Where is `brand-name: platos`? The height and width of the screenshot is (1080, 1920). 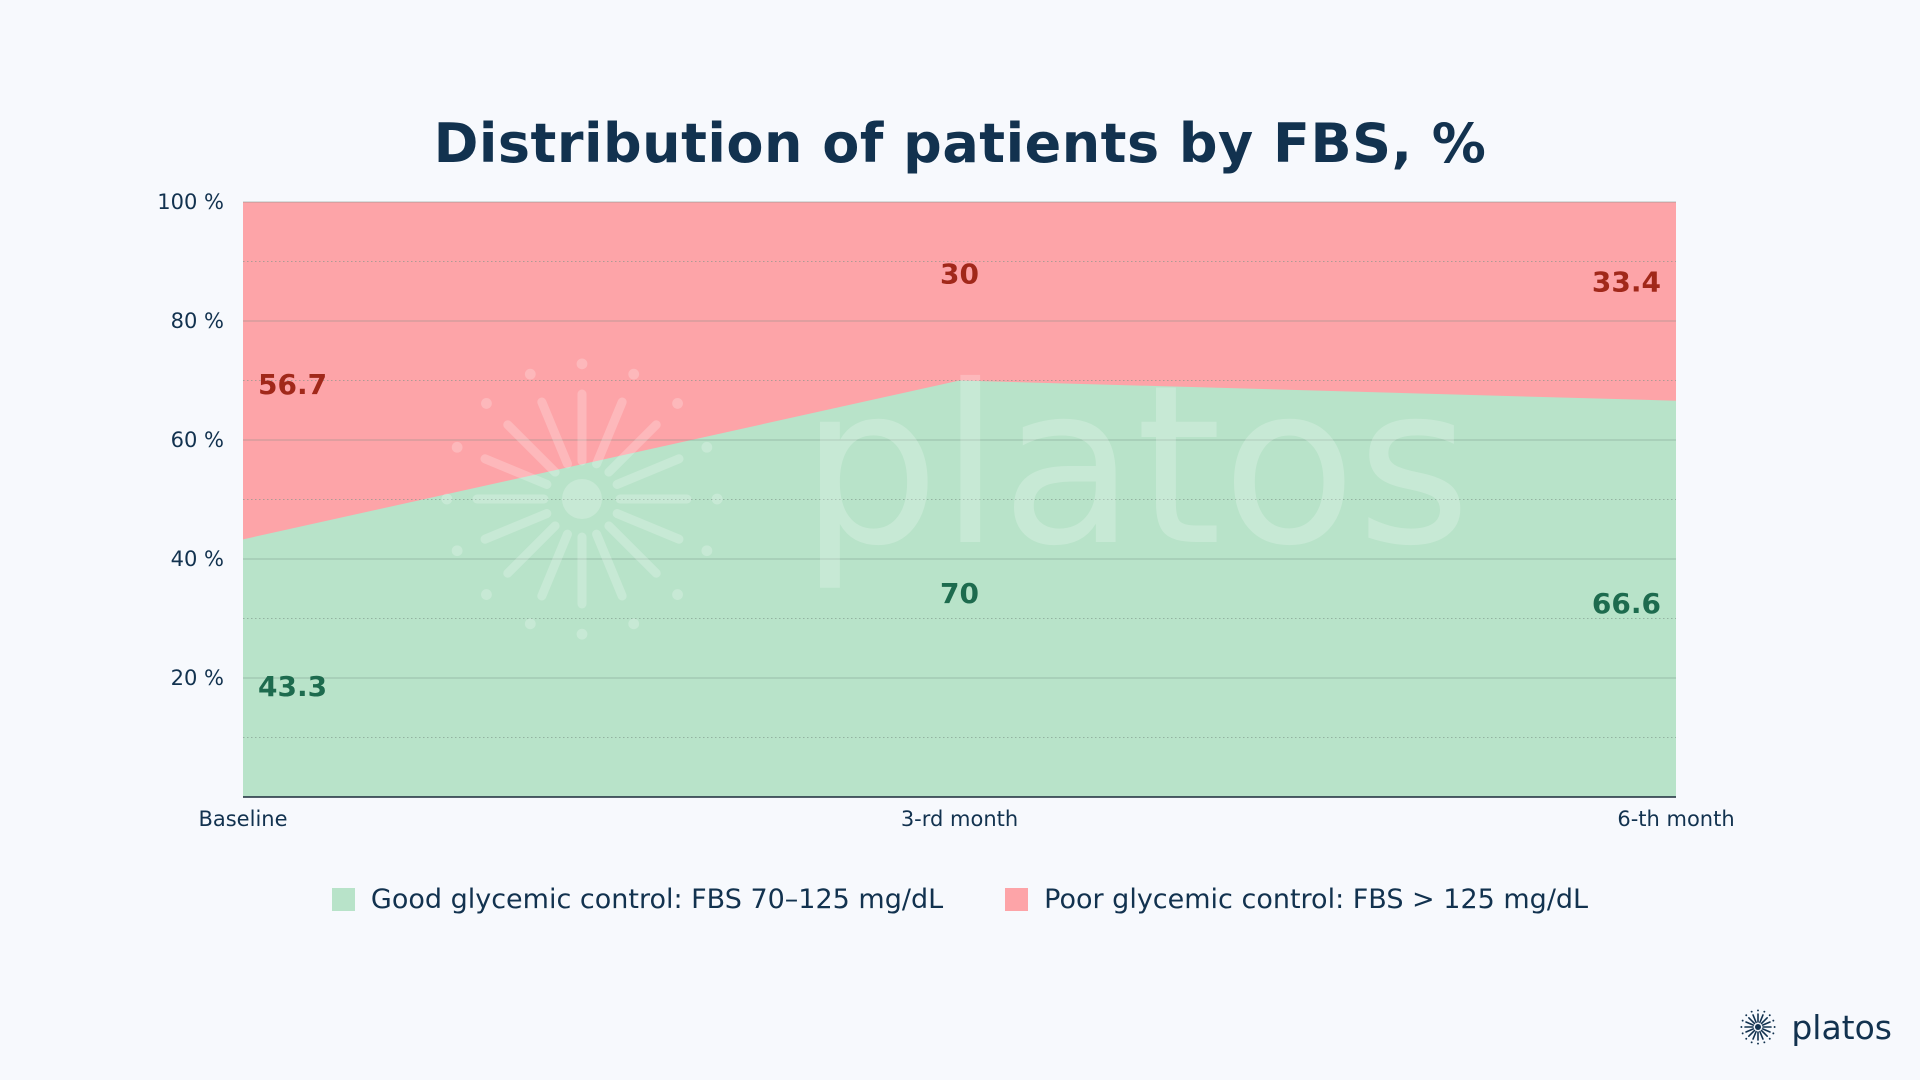
brand-name: platos is located at coordinates (1841, 1027).